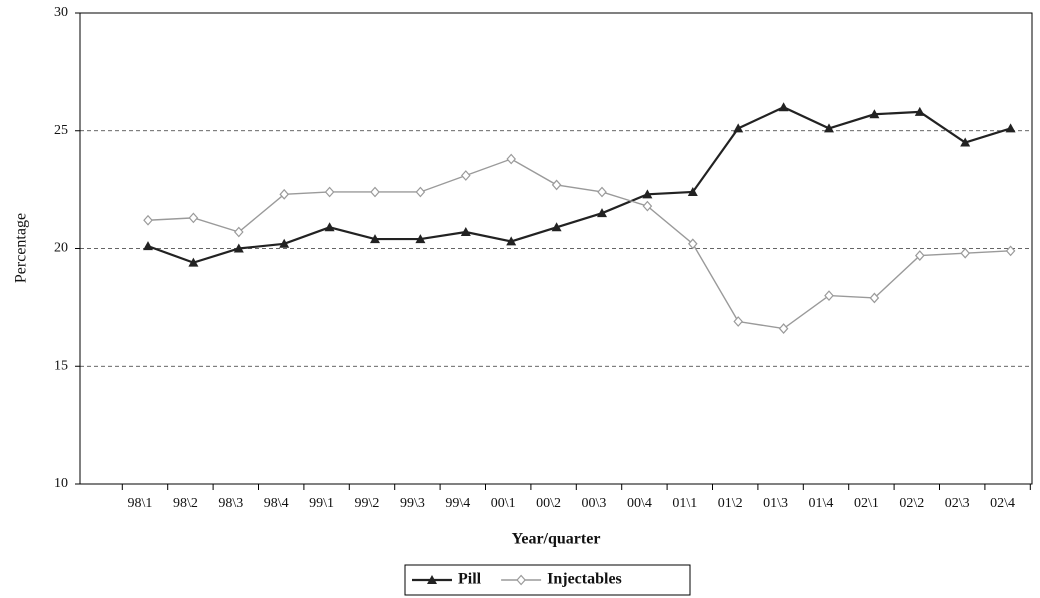 The image size is (1040, 598). Describe the element at coordinates (61, 365) in the screenshot. I see `y-tick-label: 15` at that location.